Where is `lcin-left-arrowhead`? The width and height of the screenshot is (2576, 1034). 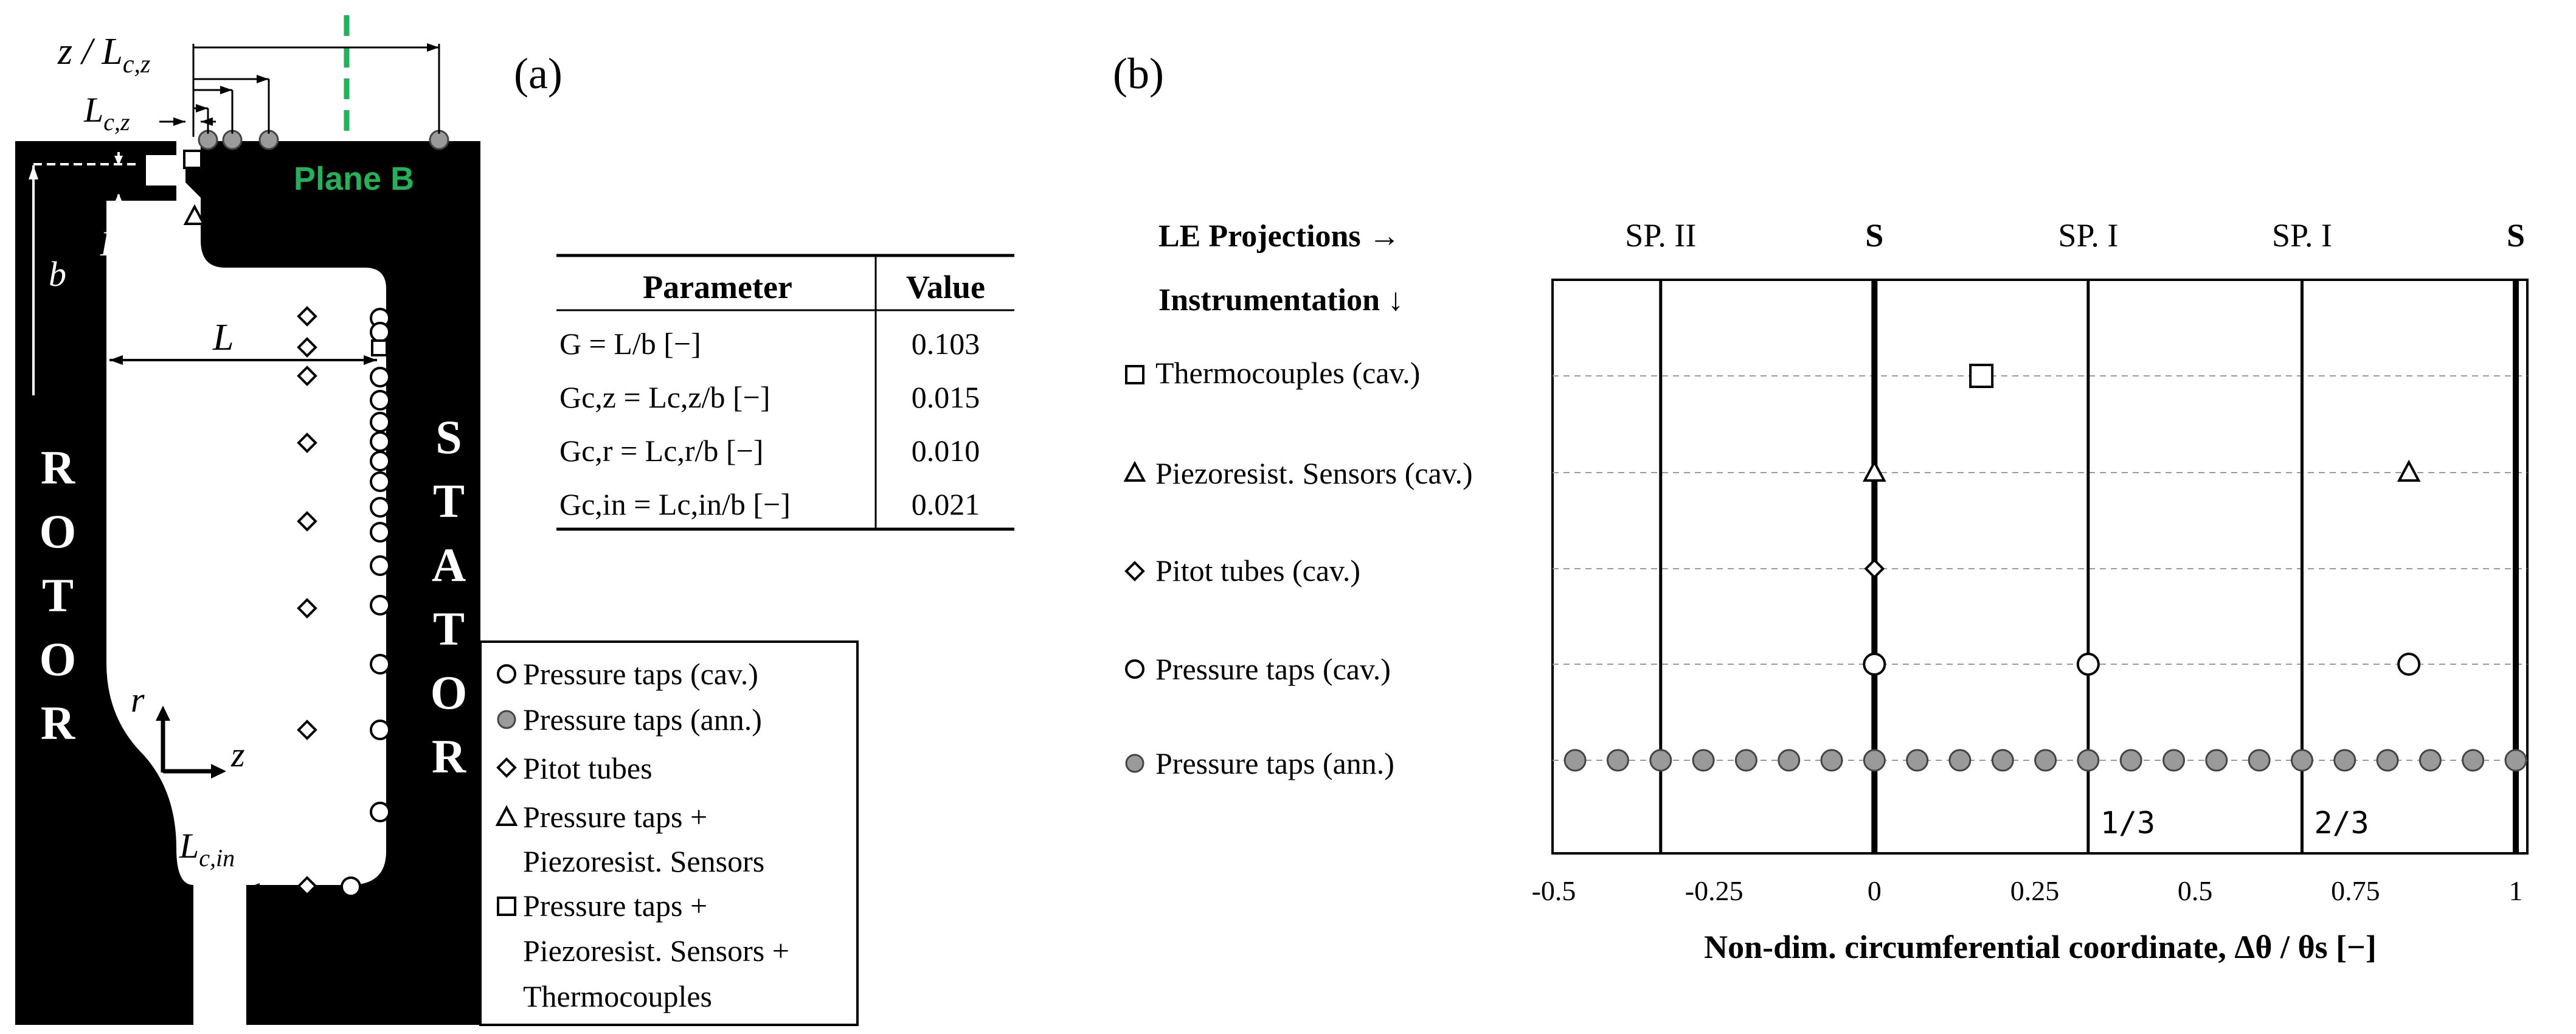
lcin-left-arrowhead is located at coordinates (186, 888).